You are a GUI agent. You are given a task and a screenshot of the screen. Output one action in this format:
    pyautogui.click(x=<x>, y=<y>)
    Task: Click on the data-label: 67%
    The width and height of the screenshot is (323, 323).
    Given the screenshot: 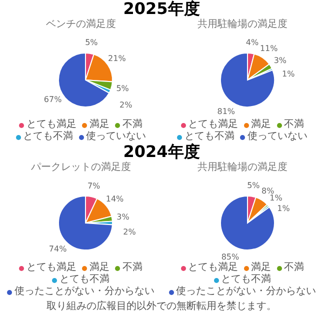 What is the action you would take?
    pyautogui.click(x=53, y=99)
    